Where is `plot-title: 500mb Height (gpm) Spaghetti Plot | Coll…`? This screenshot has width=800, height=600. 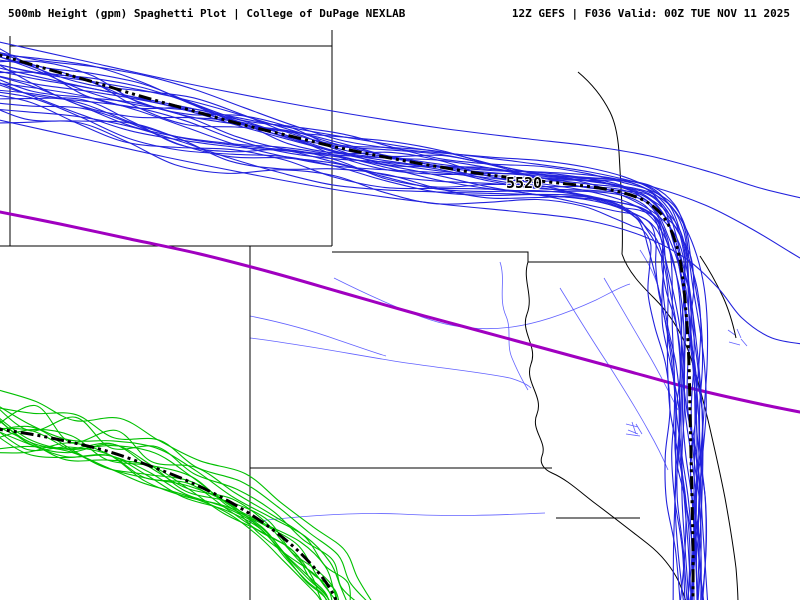 plot-title: 500mb Height (gpm) Spaghetti Plot | Coll… is located at coordinates (207, 13).